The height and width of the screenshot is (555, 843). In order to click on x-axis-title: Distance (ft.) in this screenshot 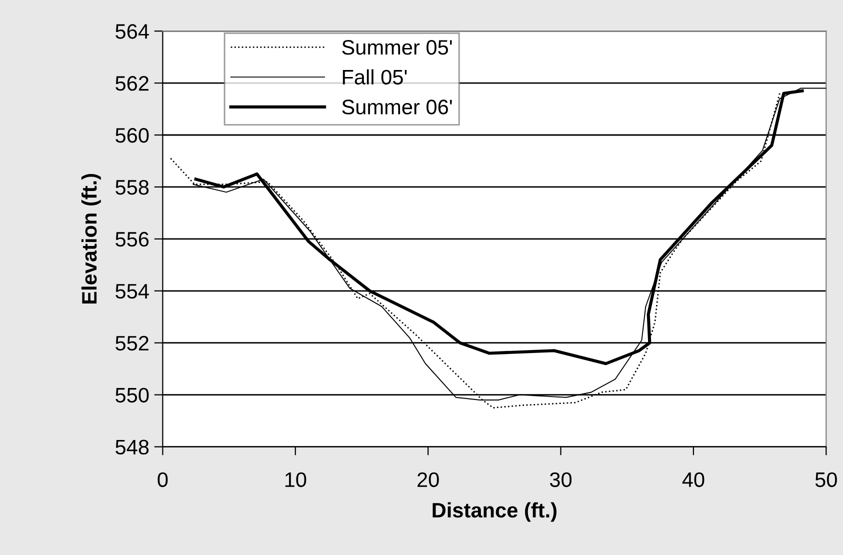, I will do `click(494, 512)`.